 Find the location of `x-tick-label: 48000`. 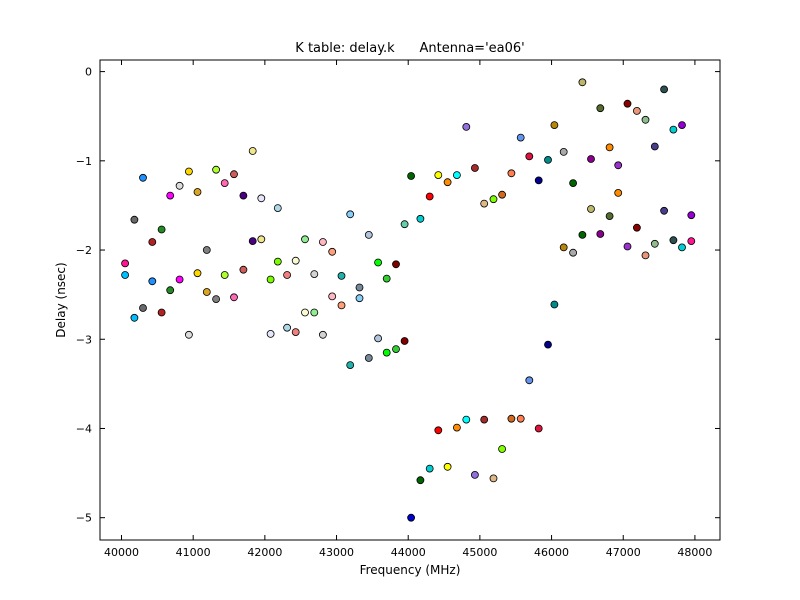

x-tick-label: 48000 is located at coordinates (694, 552).